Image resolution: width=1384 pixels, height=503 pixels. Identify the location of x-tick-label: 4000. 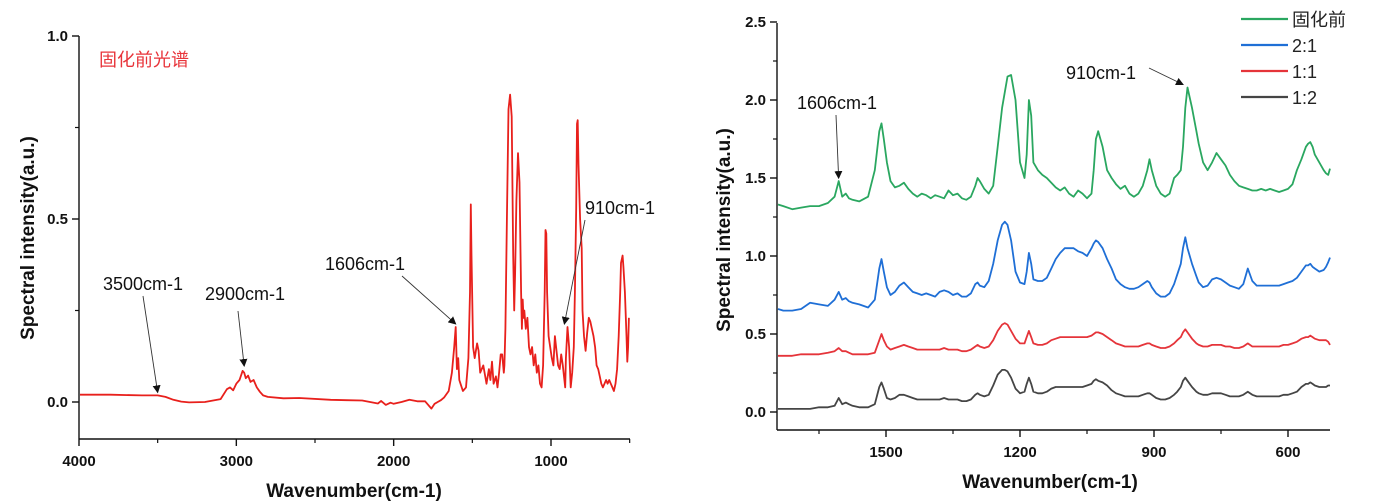
(78, 461).